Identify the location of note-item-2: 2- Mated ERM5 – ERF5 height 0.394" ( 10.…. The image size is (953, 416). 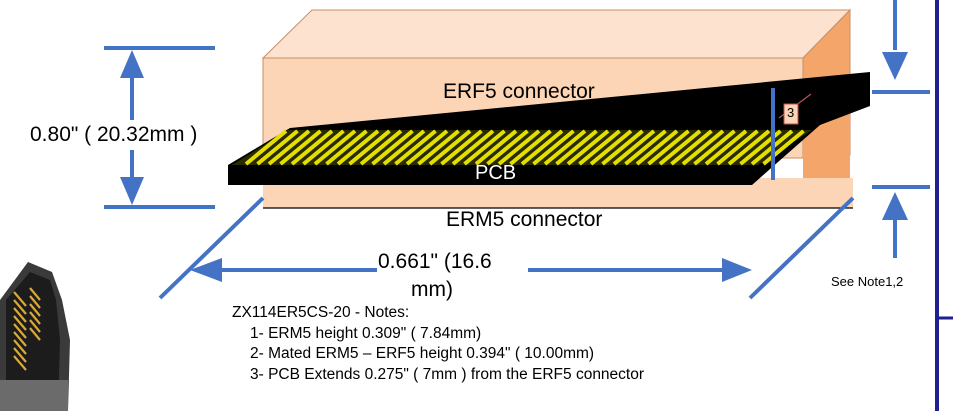
(422, 353).